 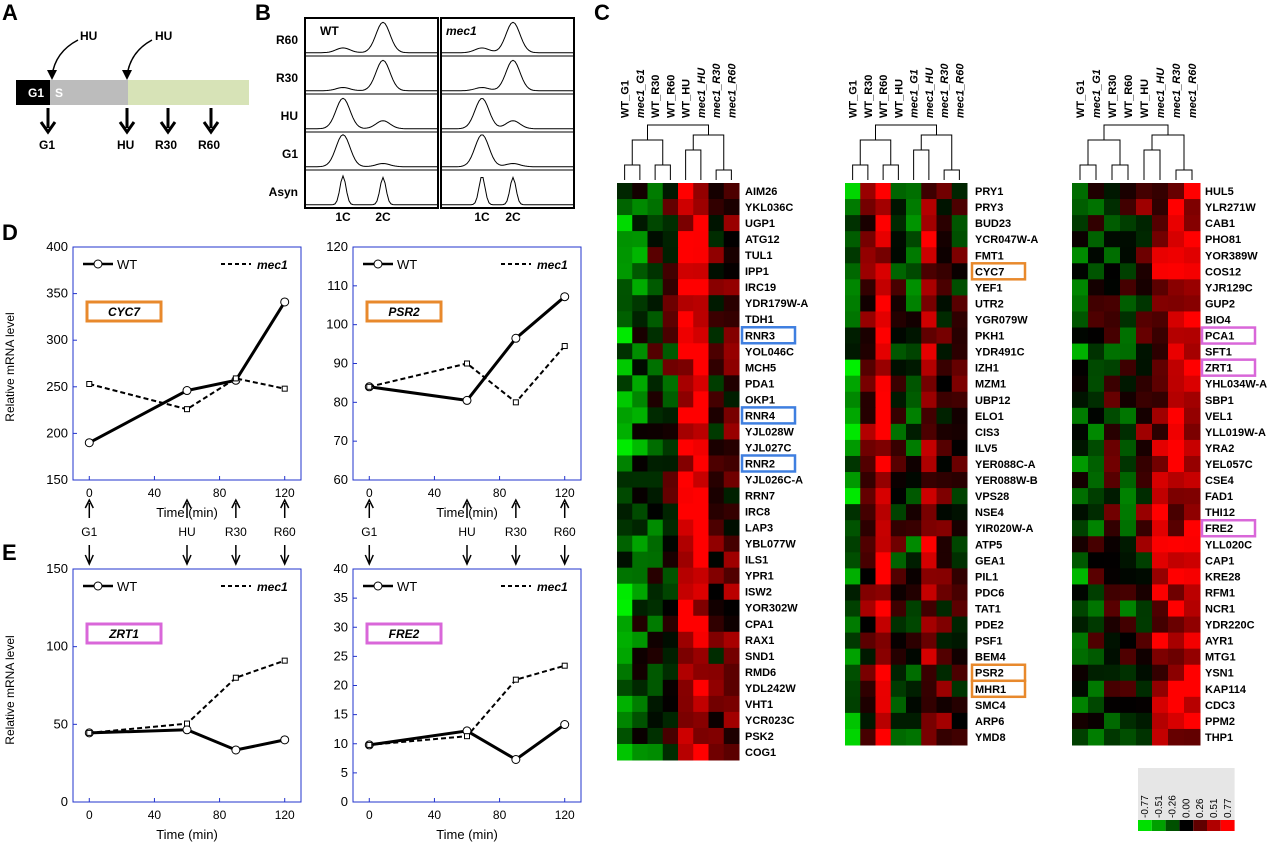 What do you see at coordinates (915, 93) in the screenshot?
I see `column-label: mec1_G1` at bounding box center [915, 93].